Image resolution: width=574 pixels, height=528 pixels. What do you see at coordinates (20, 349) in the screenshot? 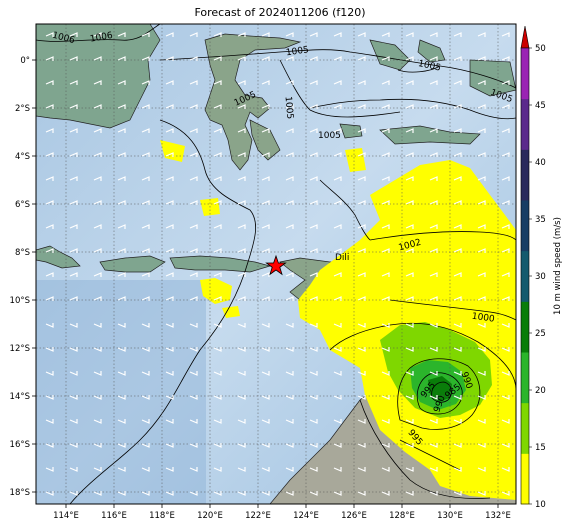
I see `lat-tick-label: 12°S` at bounding box center [20, 349].